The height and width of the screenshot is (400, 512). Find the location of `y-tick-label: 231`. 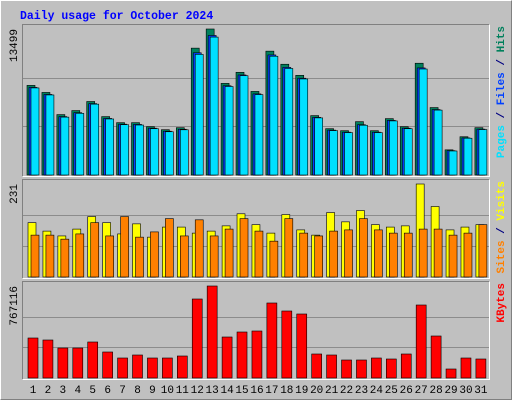

y-tick-label: 231 is located at coordinates (15, 194).